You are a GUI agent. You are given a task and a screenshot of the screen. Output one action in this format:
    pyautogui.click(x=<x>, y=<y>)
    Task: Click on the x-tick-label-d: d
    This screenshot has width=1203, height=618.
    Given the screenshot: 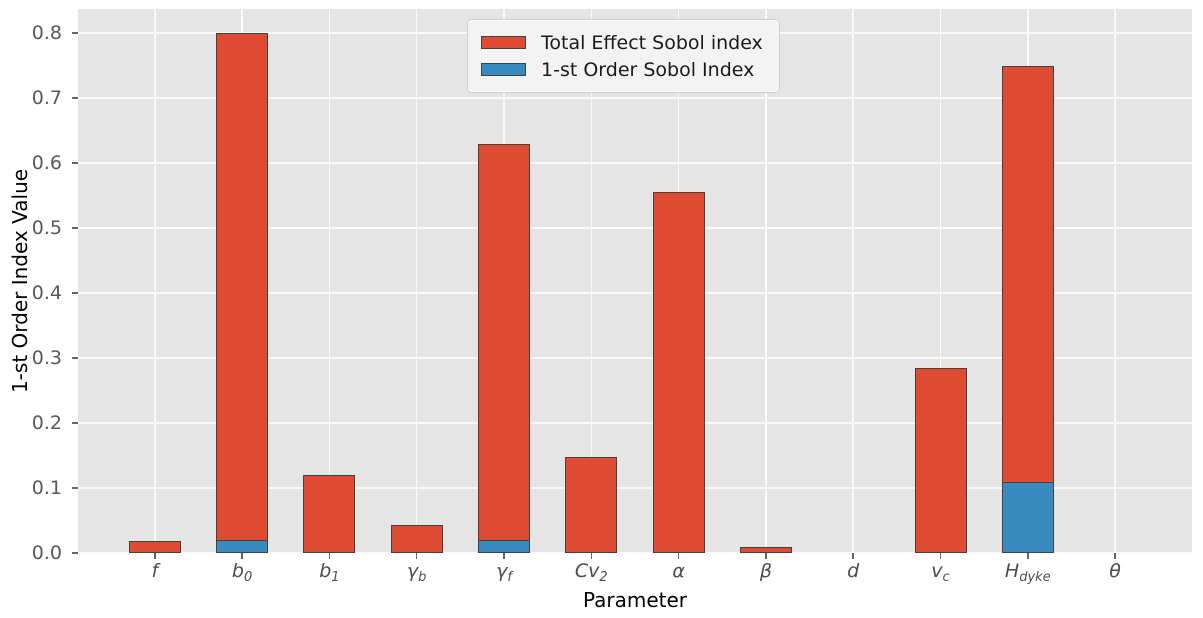 What is the action you would take?
    pyautogui.click(x=853, y=571)
    